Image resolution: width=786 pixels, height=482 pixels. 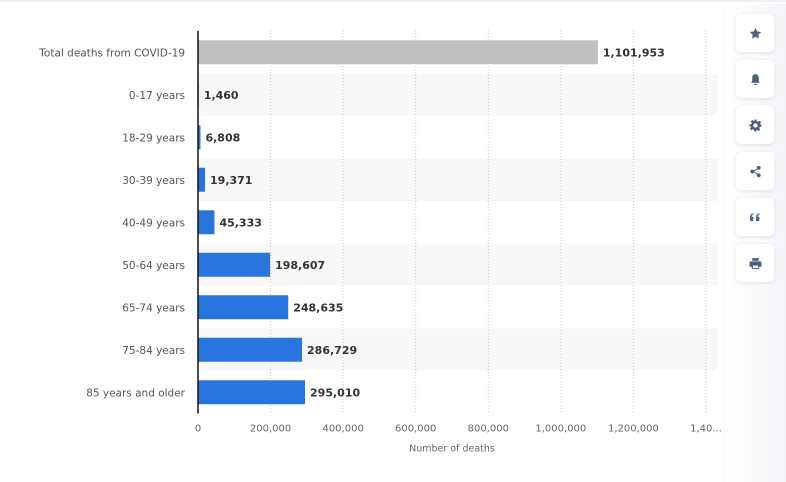 I want to click on x-tick-label: 800,000, so click(x=488, y=429).